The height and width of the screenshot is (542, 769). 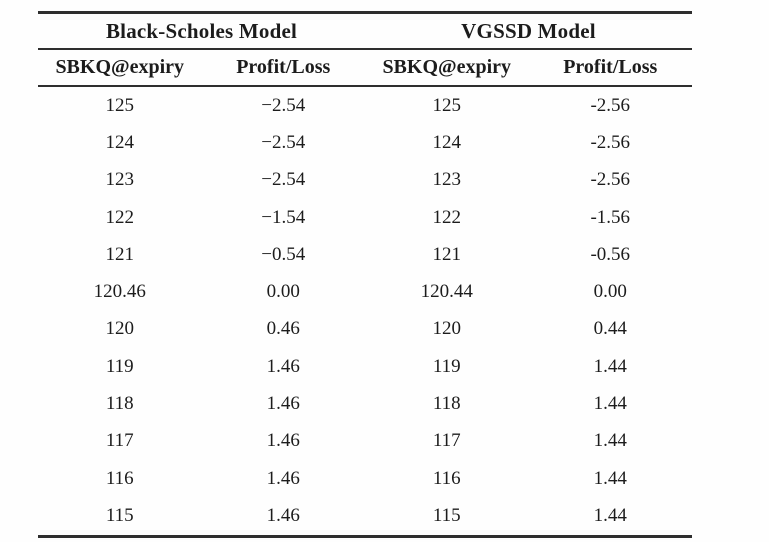 What do you see at coordinates (365, 105) in the screenshot?
I see `table-row: 125 −2.54 125 -2.56` at bounding box center [365, 105].